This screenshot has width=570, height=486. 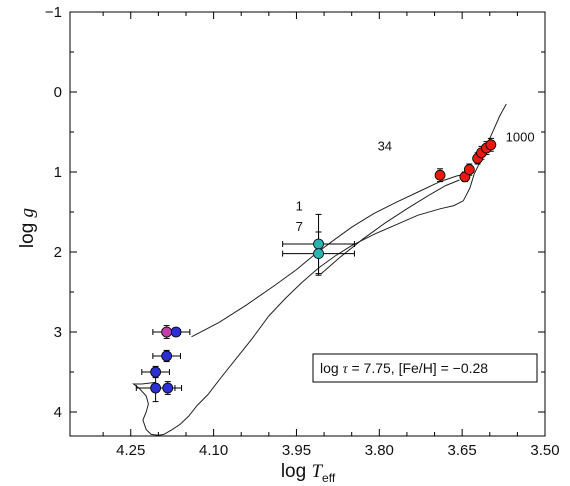 I want to click on y-axis-title: log g, so click(x=27, y=228).